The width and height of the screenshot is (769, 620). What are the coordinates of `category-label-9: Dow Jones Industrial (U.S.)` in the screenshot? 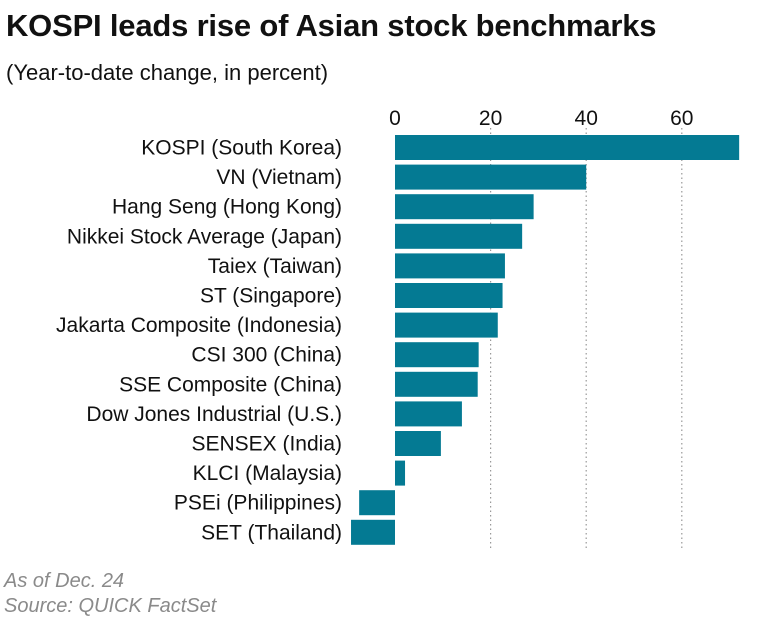 It's located at (214, 414).